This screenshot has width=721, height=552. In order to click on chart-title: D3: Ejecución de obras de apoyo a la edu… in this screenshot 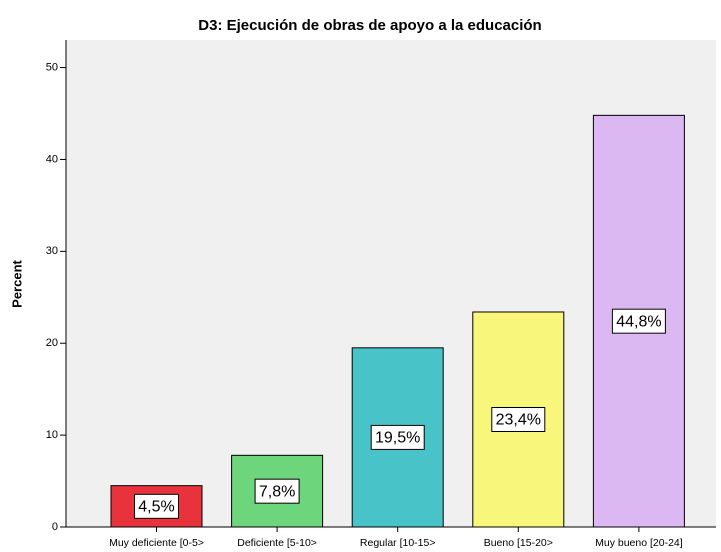, I will do `click(369, 25)`.